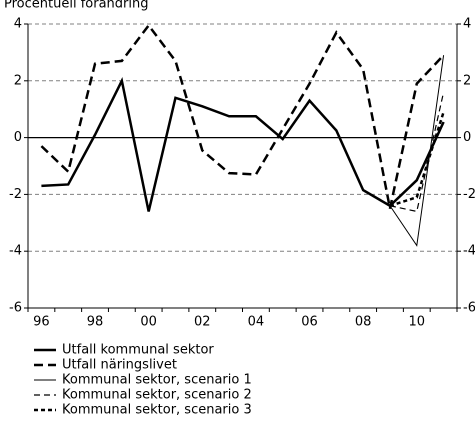  What do you see at coordinates (41, 322) in the screenshot?
I see `x-tick-label: 96` at bounding box center [41, 322].